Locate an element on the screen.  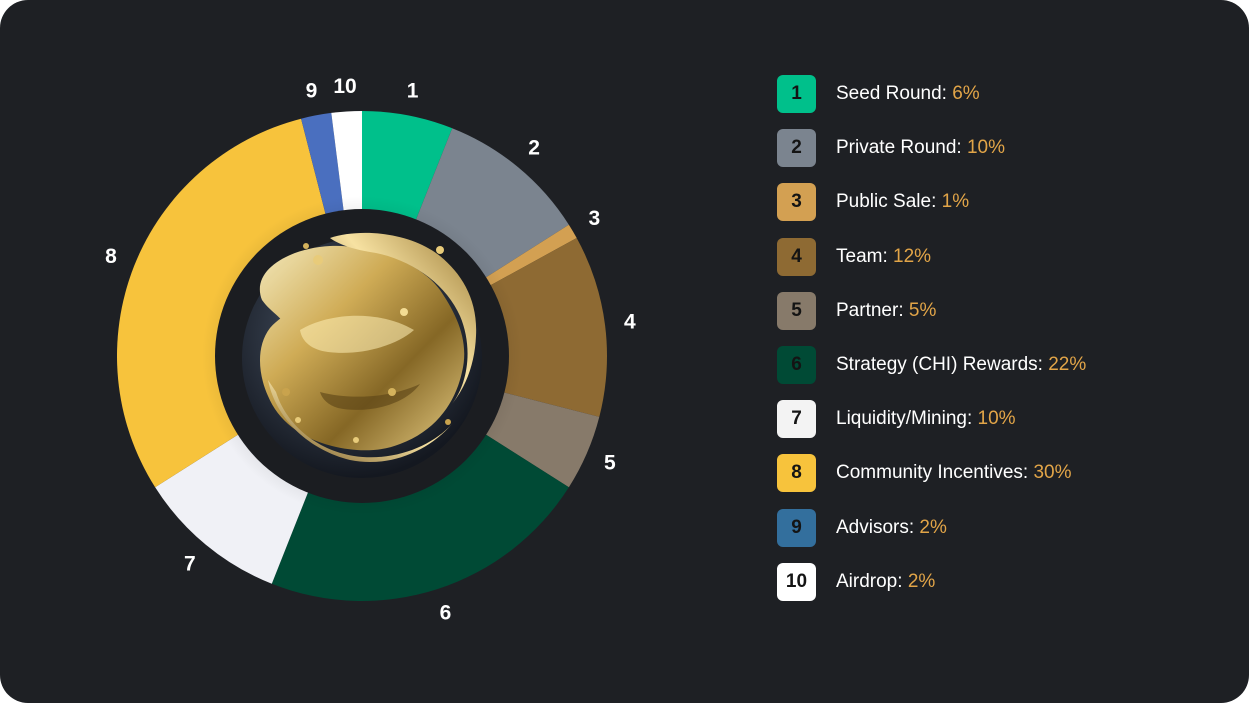
legend-item: 8 Community Incentives: 30% is located at coordinates (997, 473).